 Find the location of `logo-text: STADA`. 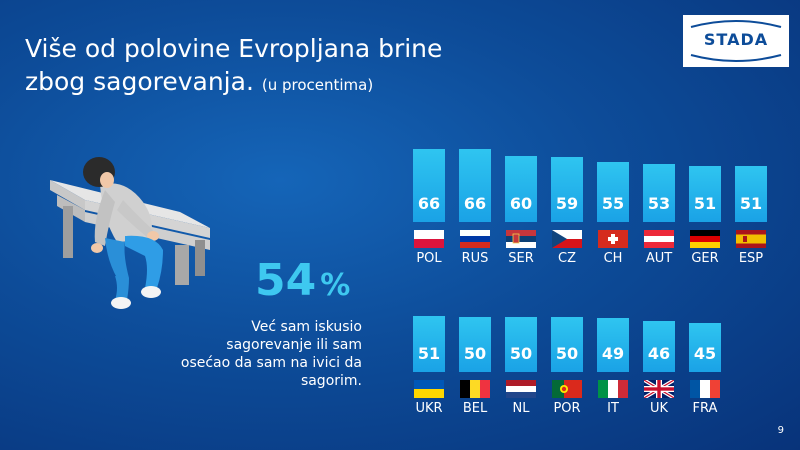

logo-text: STADA is located at coordinates (736, 39).